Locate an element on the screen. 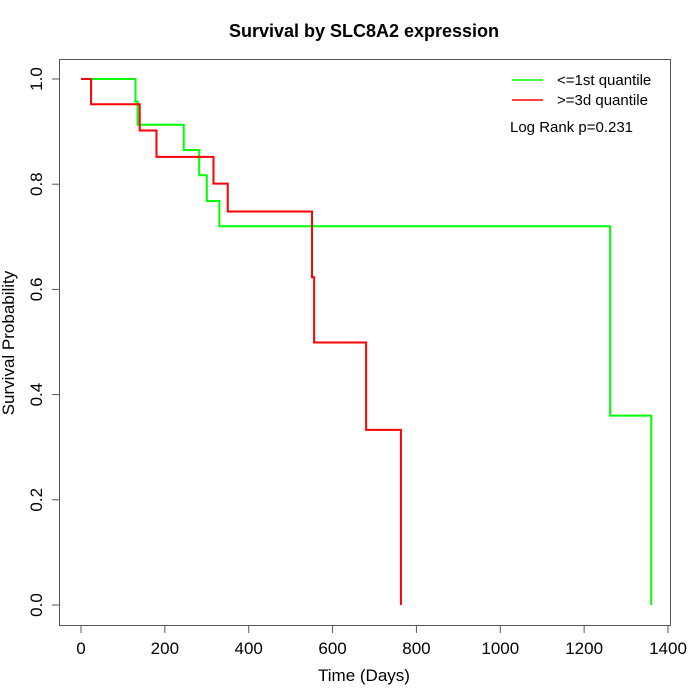 The height and width of the screenshot is (700, 700). x-axis-label: Time (Days) is located at coordinates (364, 675).